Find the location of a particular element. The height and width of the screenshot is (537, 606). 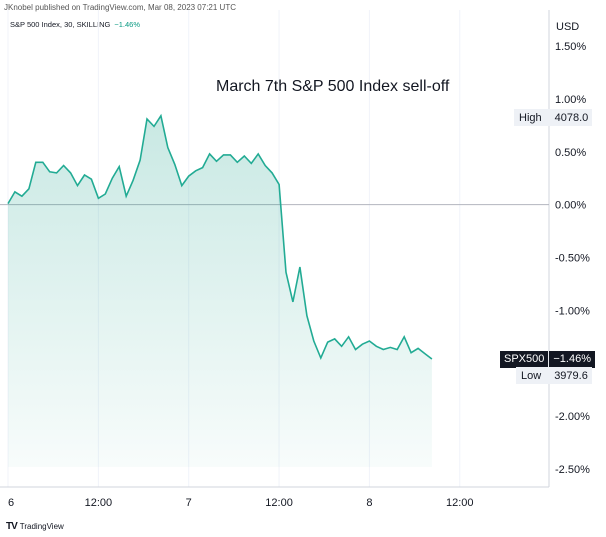

symbol-legend: S&P 500 Index, 30, SKILLING −1.46% is located at coordinates (75, 24).